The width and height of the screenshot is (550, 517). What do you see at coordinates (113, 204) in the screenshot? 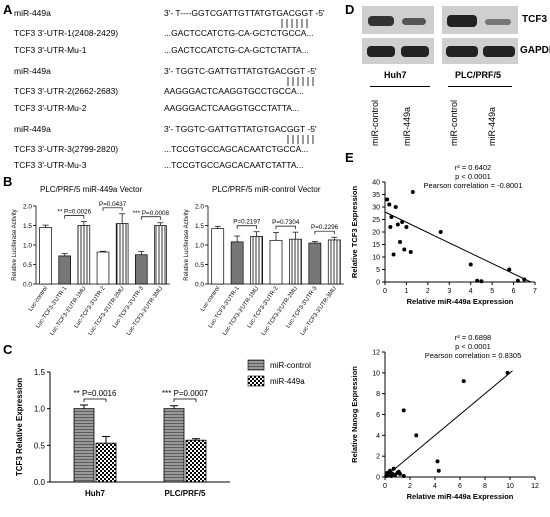
I see `p-value-label: P=0.0437` at bounding box center [113, 204].